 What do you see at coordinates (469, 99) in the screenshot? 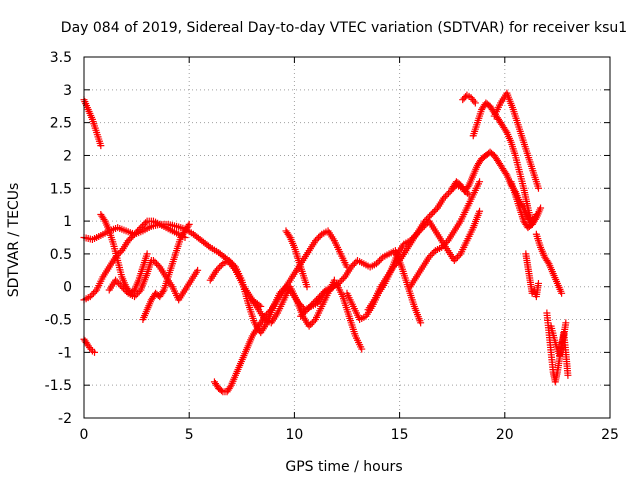
I see `series-arc18` at bounding box center [469, 99].